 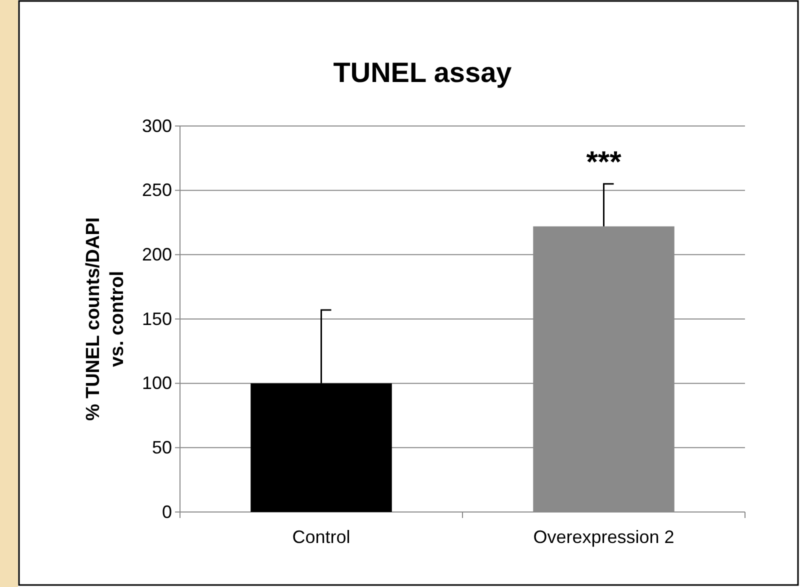 I want to click on y-tick-label: 100, so click(x=157, y=383).